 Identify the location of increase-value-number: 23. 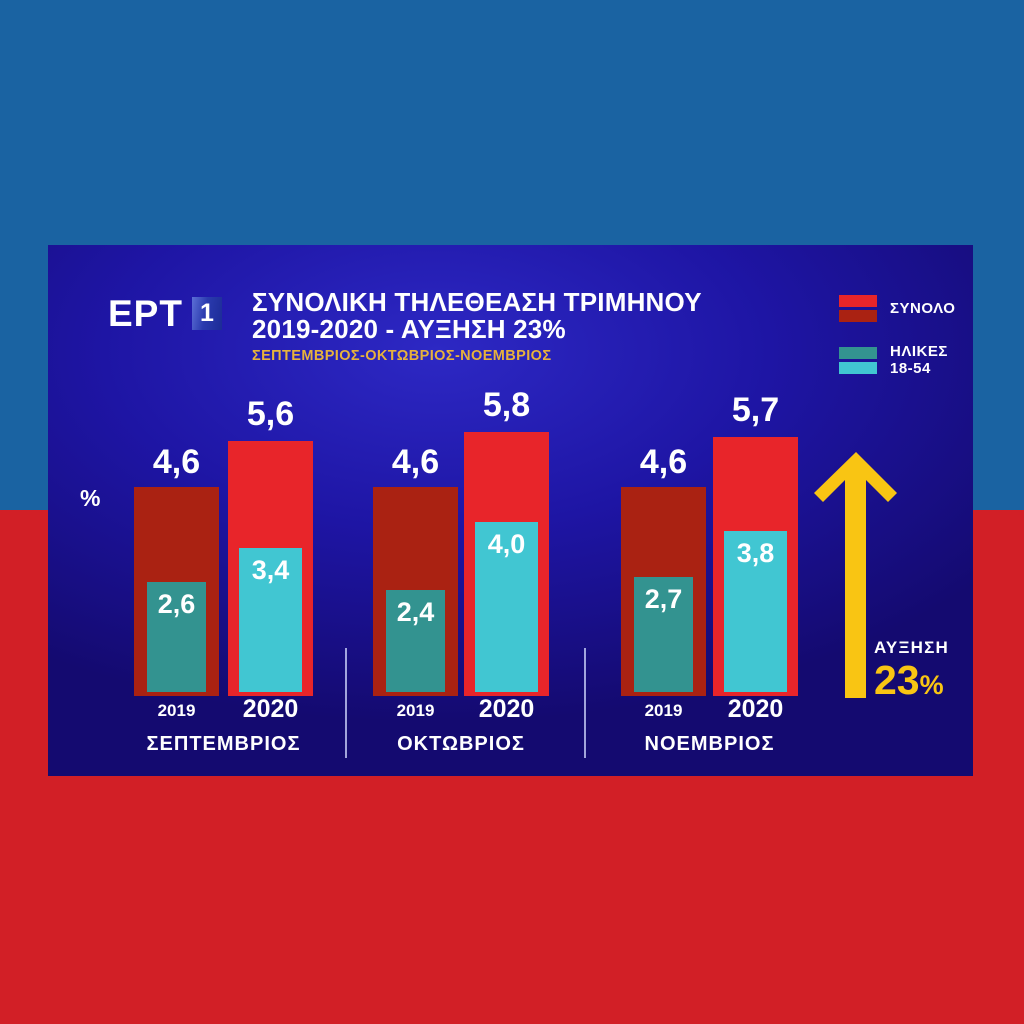
(897, 680).